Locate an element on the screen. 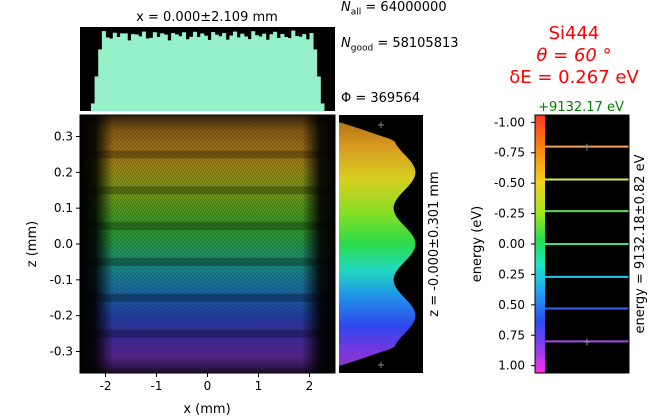 The image size is (652, 420). energy-tick-label: -0.50 is located at coordinates (509, 183).